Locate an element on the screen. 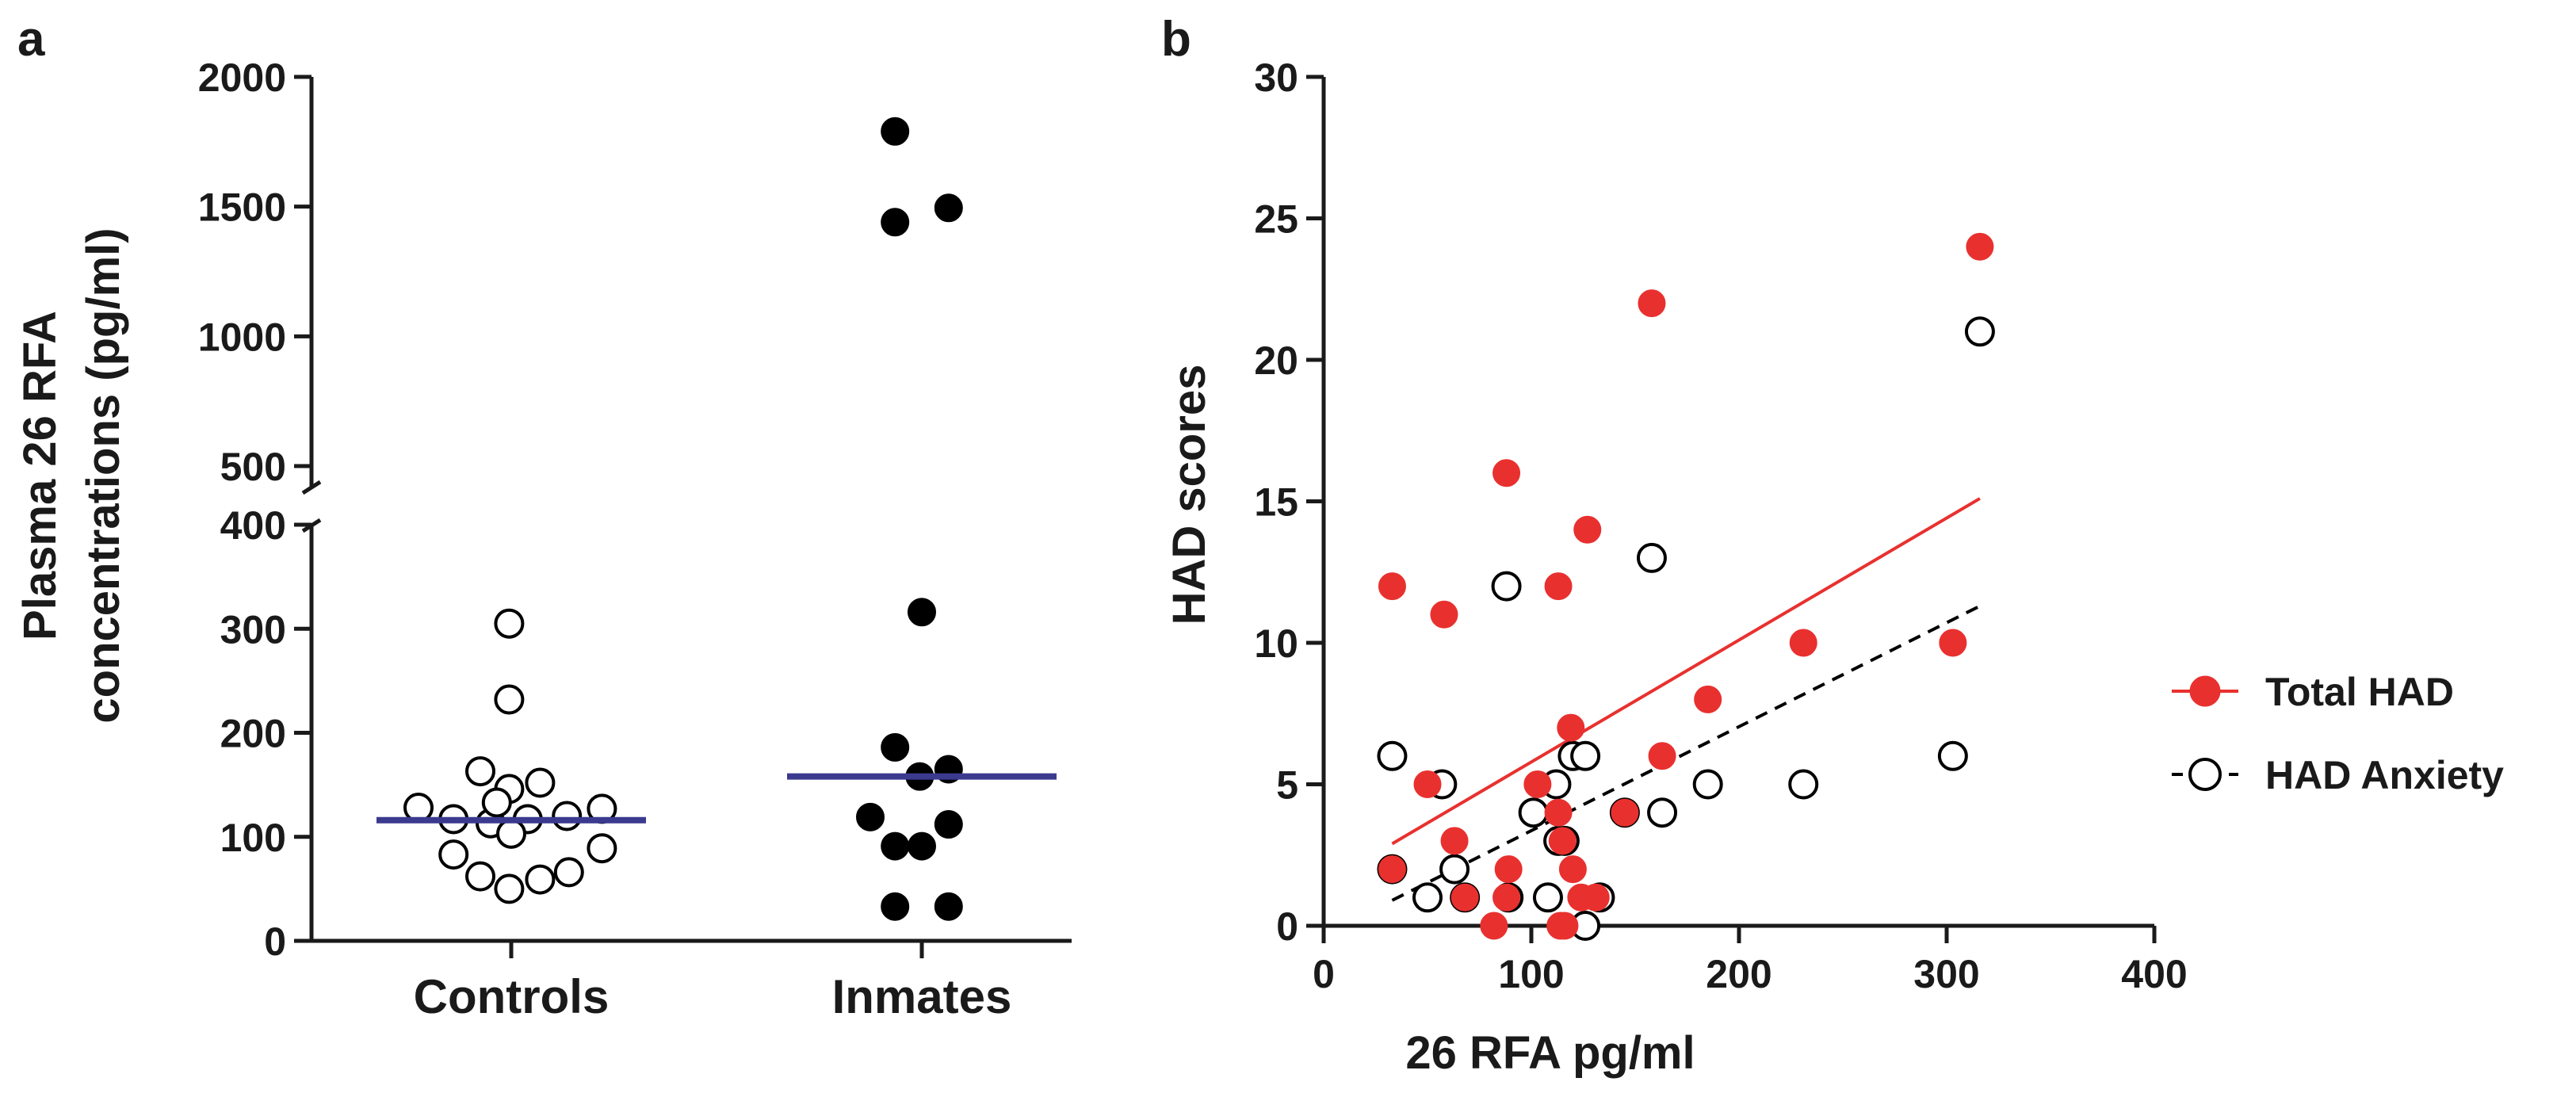 The width and height of the screenshot is (2576, 1097). panel-a-axis-break-top is located at coordinates (311, 487).